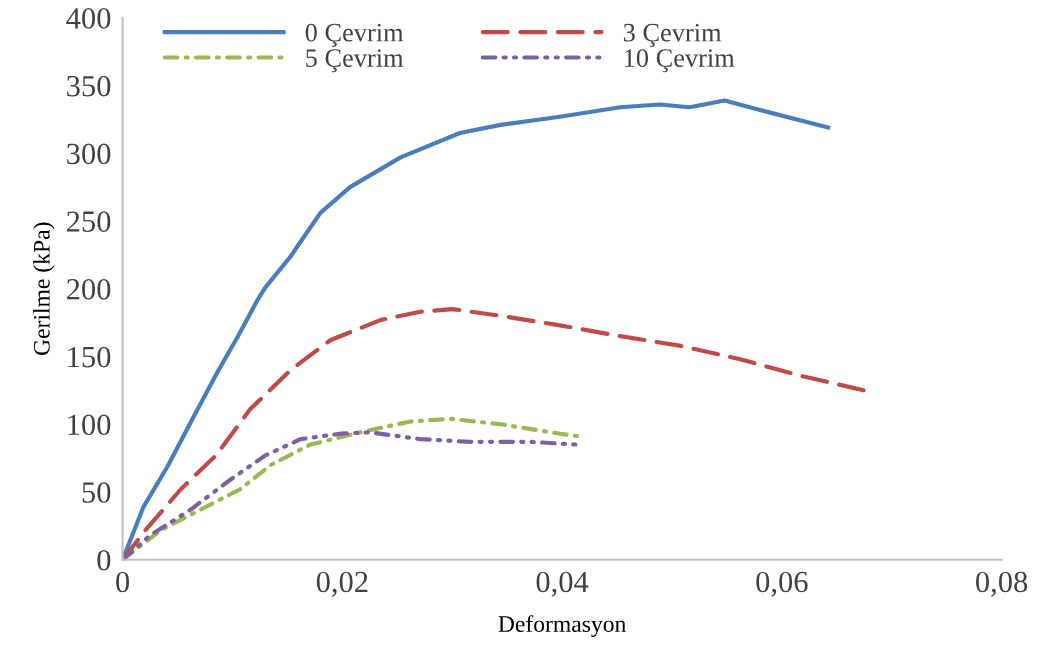 This screenshot has height=660, width=1039. I want to click on x-tick-label: 0,02, so click(342, 584).